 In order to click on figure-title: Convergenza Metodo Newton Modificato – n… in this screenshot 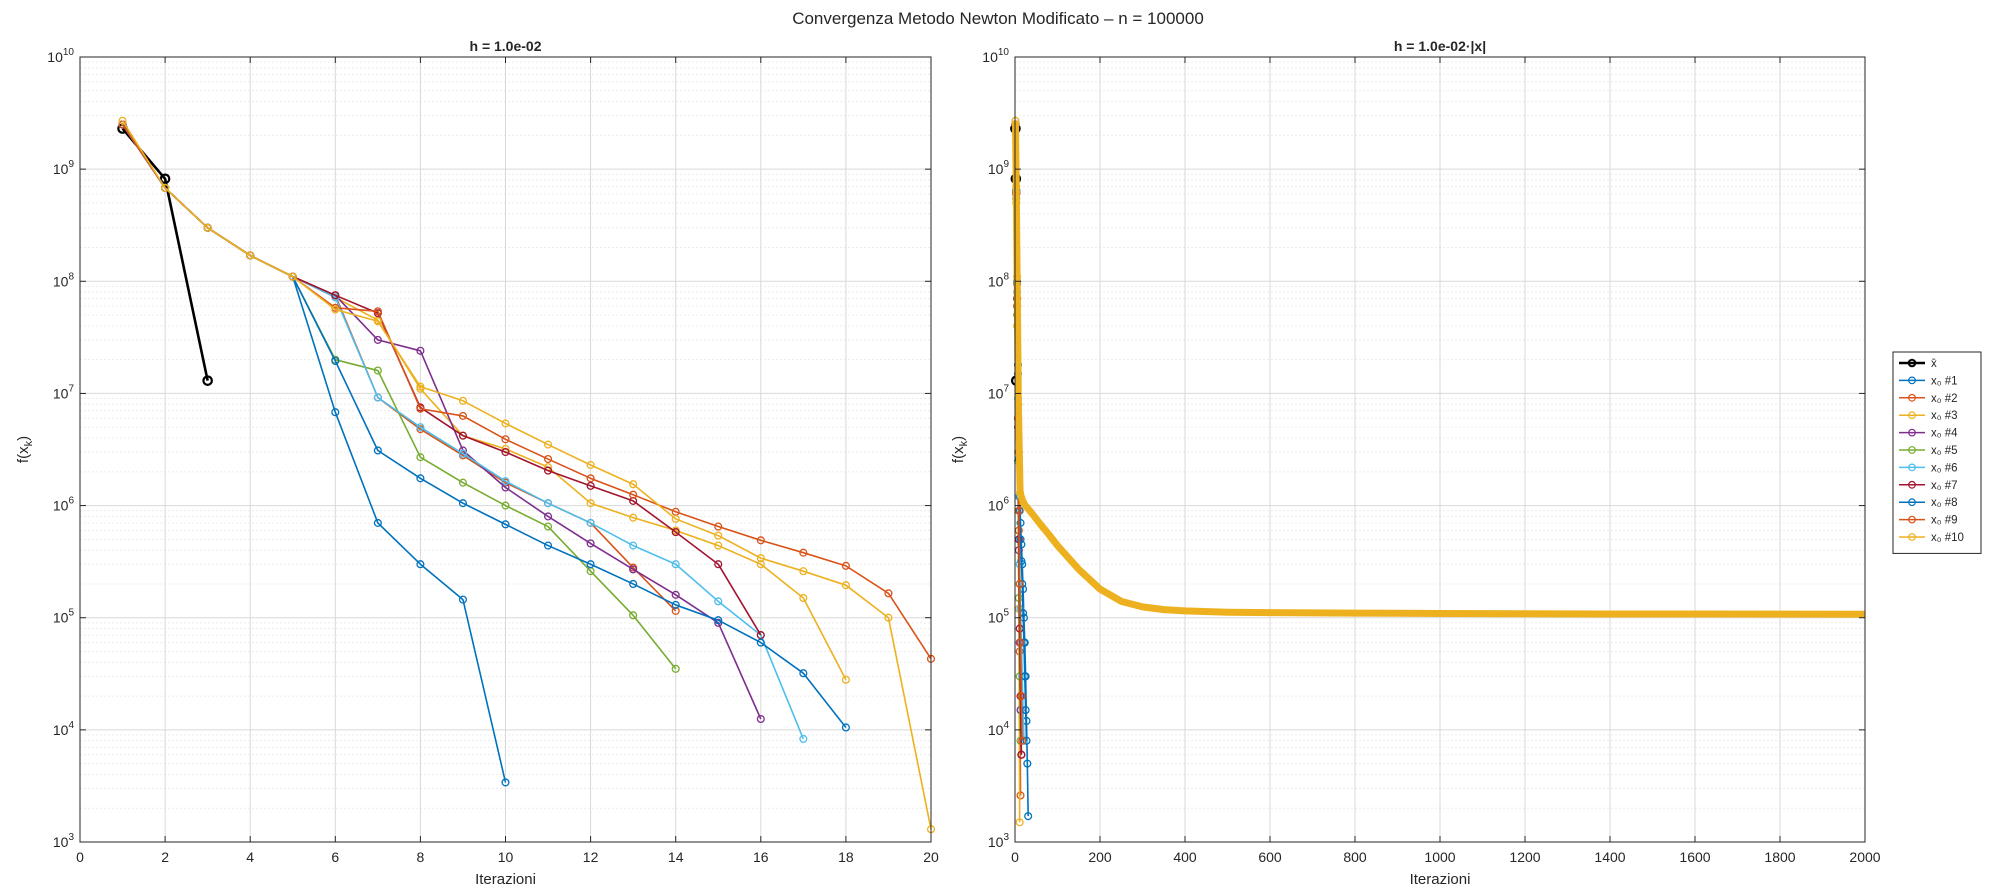, I will do `click(998, 18)`.